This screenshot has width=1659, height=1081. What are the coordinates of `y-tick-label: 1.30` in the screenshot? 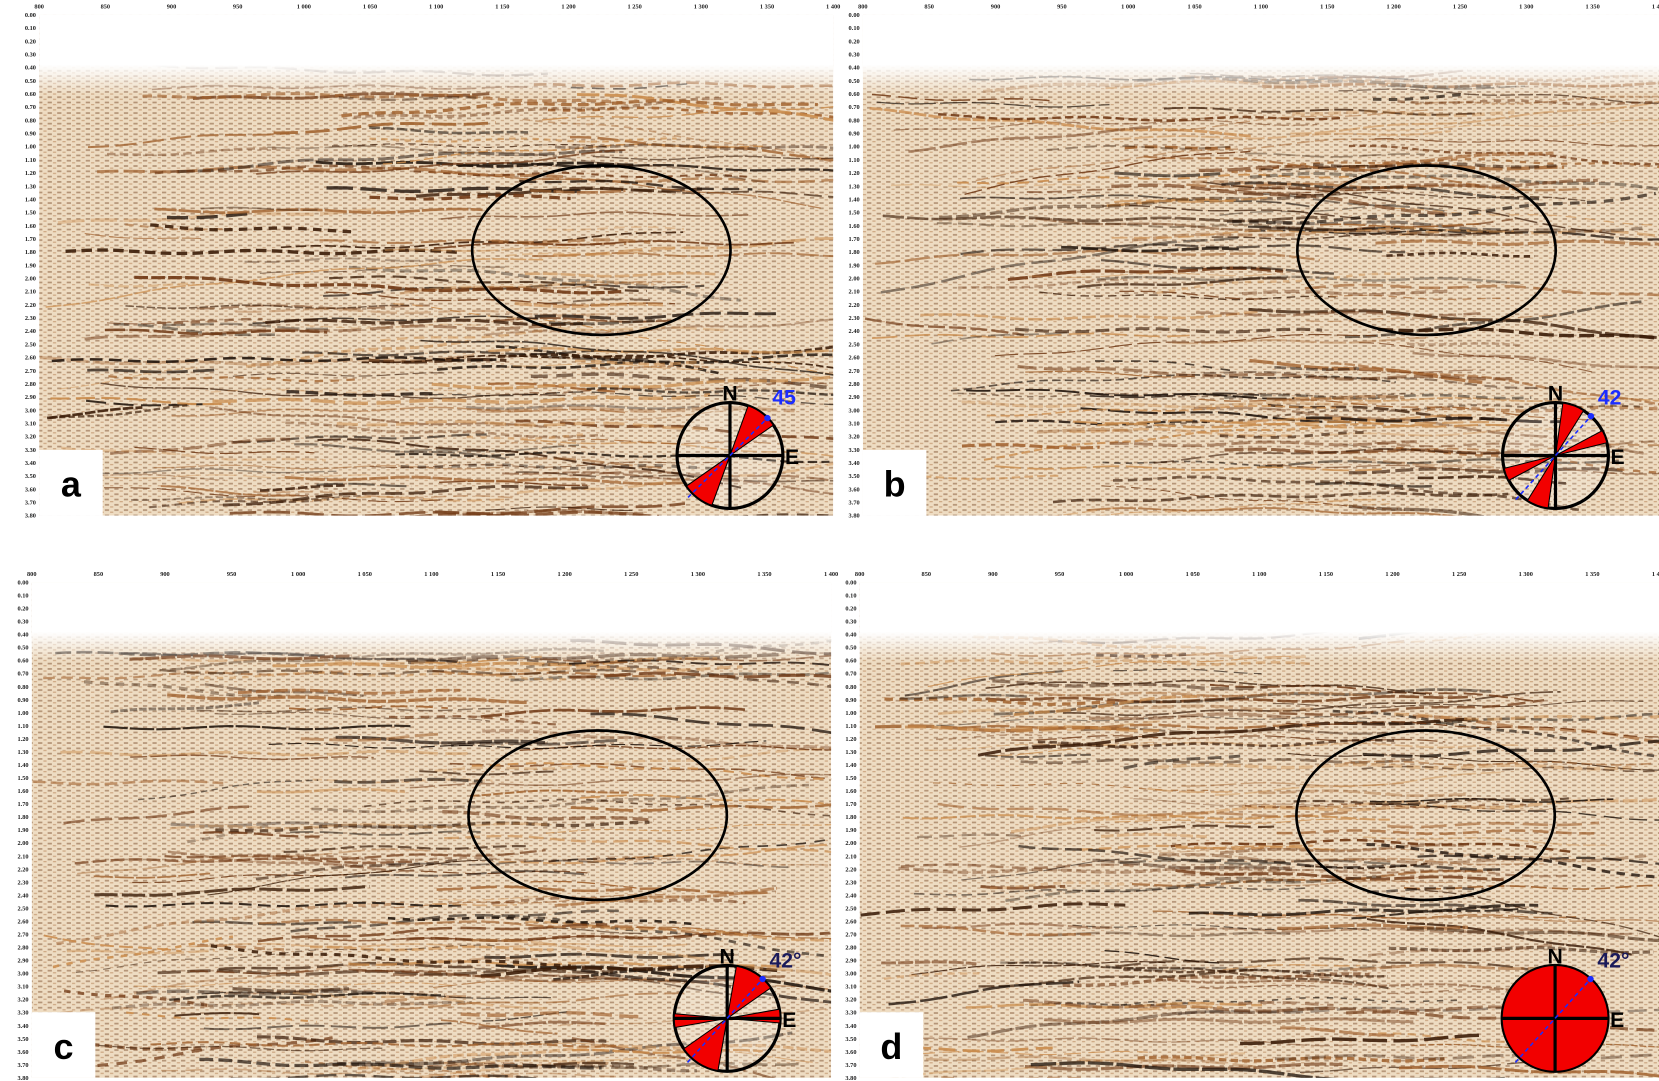 It's located at (850, 752).